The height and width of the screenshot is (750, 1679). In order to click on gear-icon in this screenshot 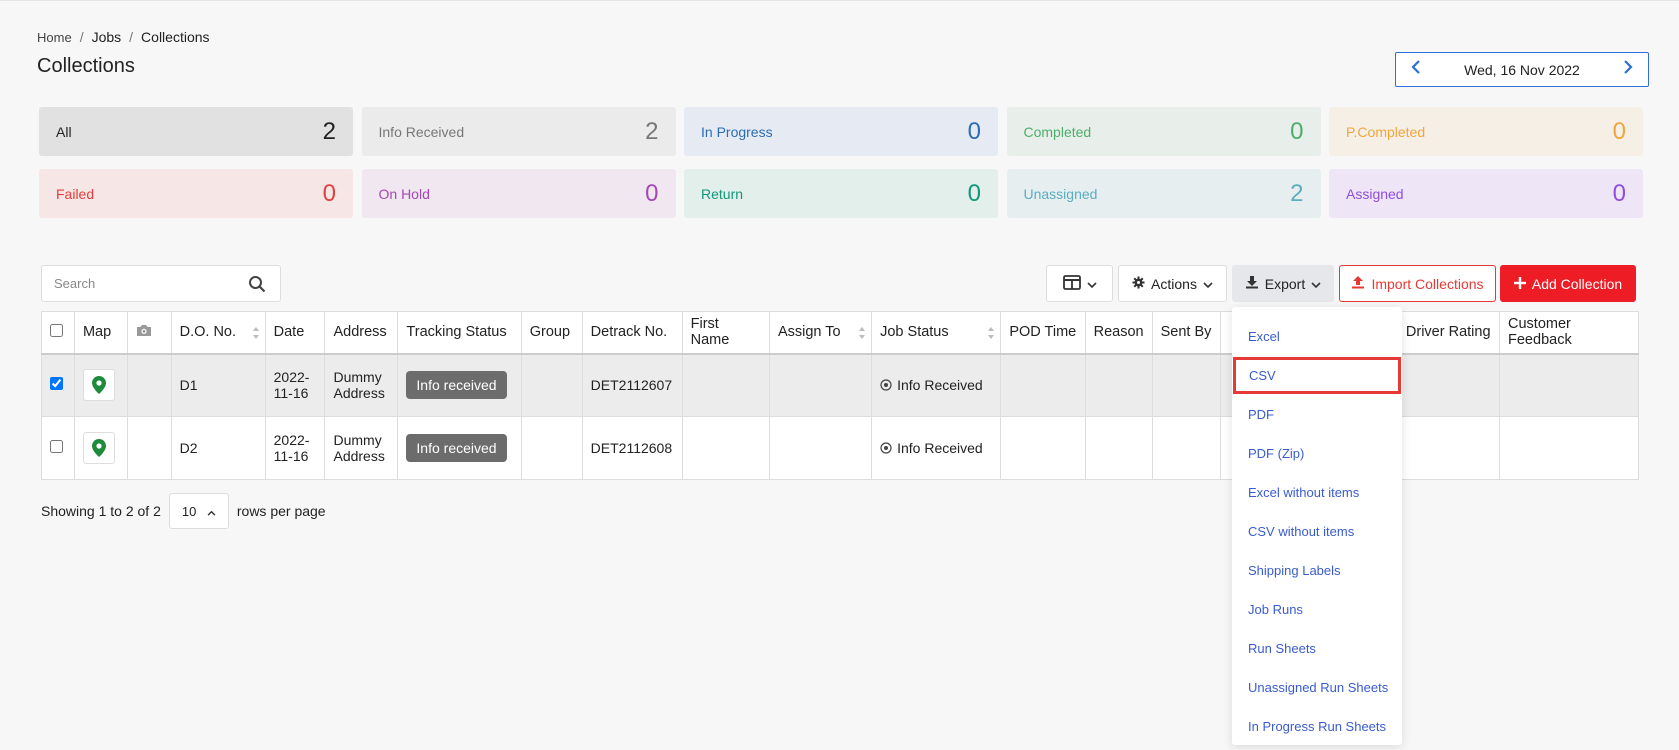, I will do `click(1138, 283)`.